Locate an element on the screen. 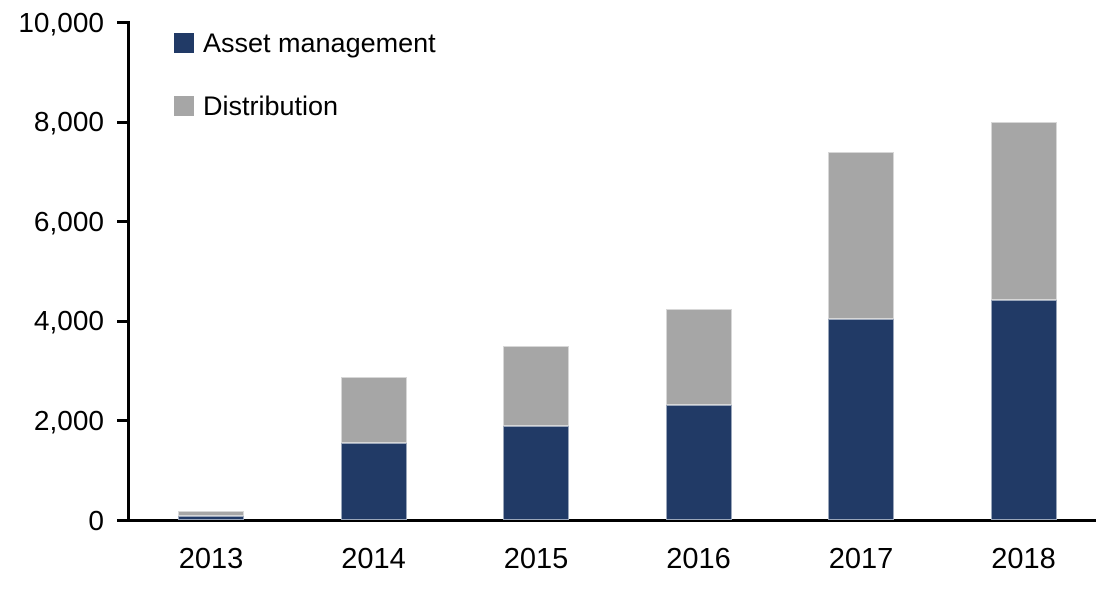  y-tick-label: 6,000 is located at coordinates (68, 221).